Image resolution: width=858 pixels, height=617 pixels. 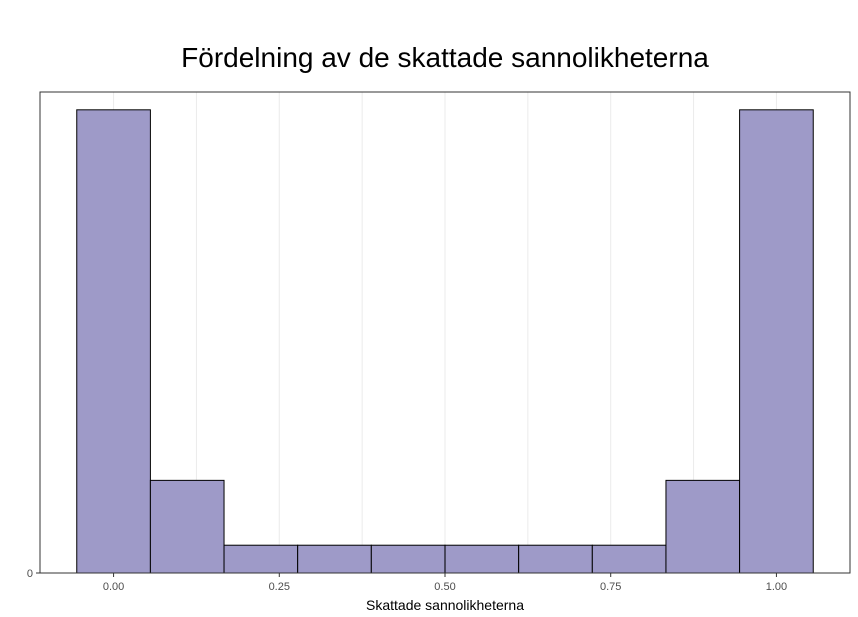 What do you see at coordinates (33, 574) in the screenshot?
I see `y-axis-ticks: 0` at bounding box center [33, 574].